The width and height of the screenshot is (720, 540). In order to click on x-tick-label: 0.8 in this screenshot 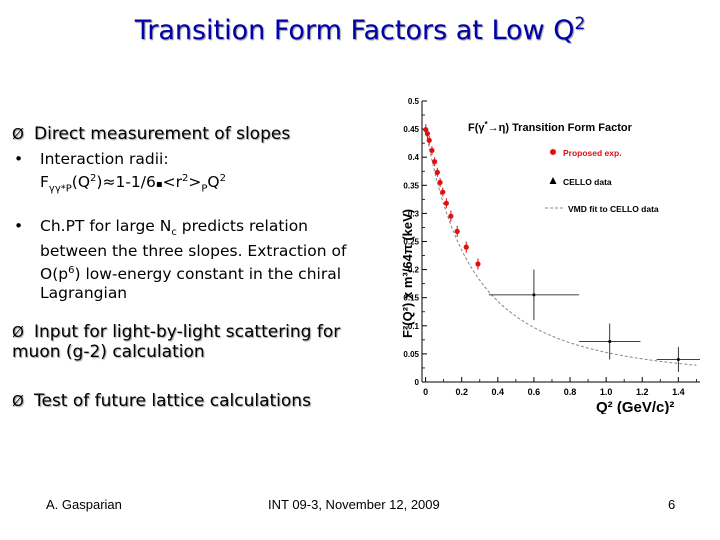, I will do `click(570, 392)`.